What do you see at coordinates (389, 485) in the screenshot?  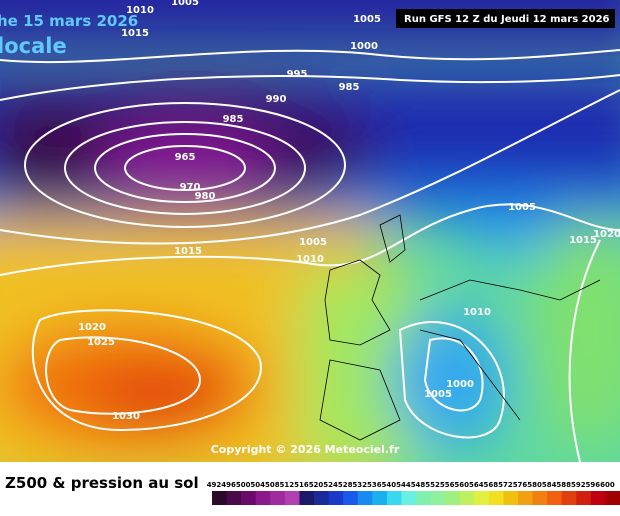 I see `colorbar-label: 540` at bounding box center [389, 485].